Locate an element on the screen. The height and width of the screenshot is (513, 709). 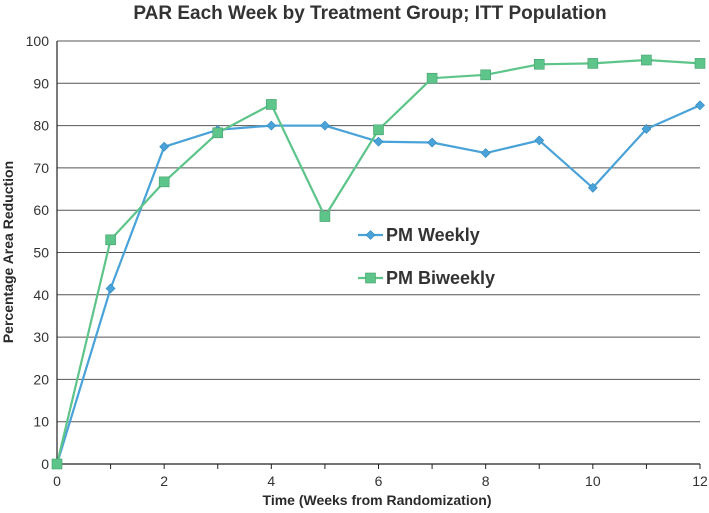
y-tick-label: 100 is located at coordinates (38, 41).